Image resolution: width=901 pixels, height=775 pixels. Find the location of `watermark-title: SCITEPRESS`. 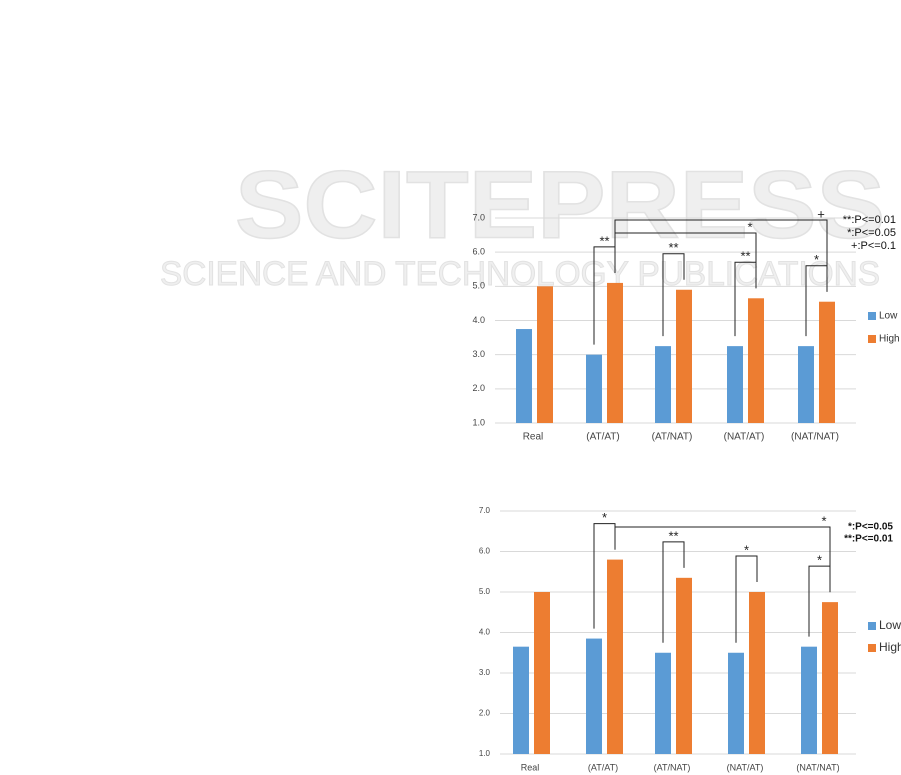

watermark-title: SCITEPRESS is located at coordinates (560, 204).